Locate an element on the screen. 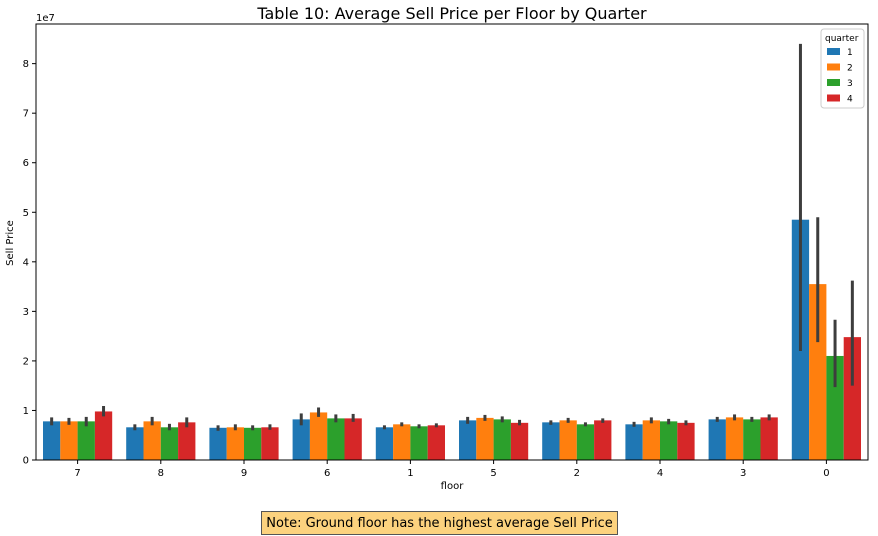 Image resolution: width=878 pixels, height=536 pixels. y-tick-label: 4 is located at coordinates (26, 262).